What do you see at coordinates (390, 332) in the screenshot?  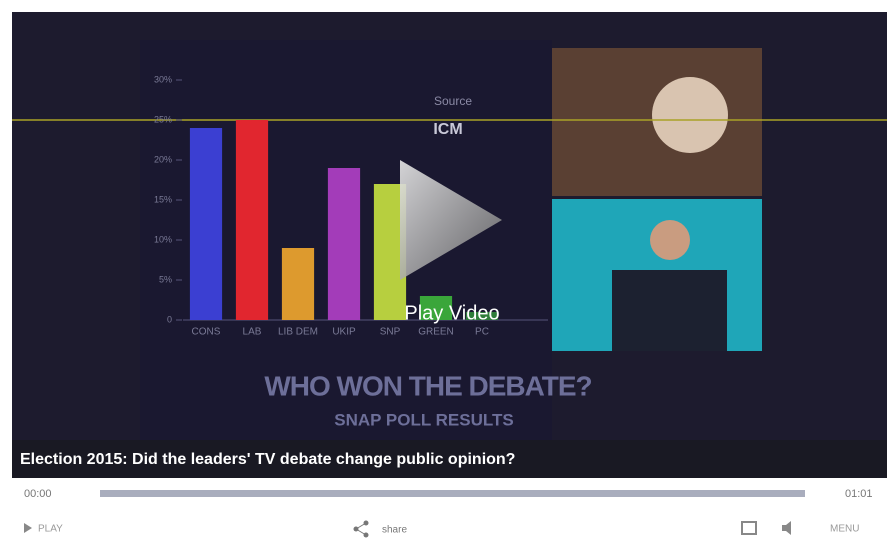 I see `x-tick-label: SNP` at bounding box center [390, 332].